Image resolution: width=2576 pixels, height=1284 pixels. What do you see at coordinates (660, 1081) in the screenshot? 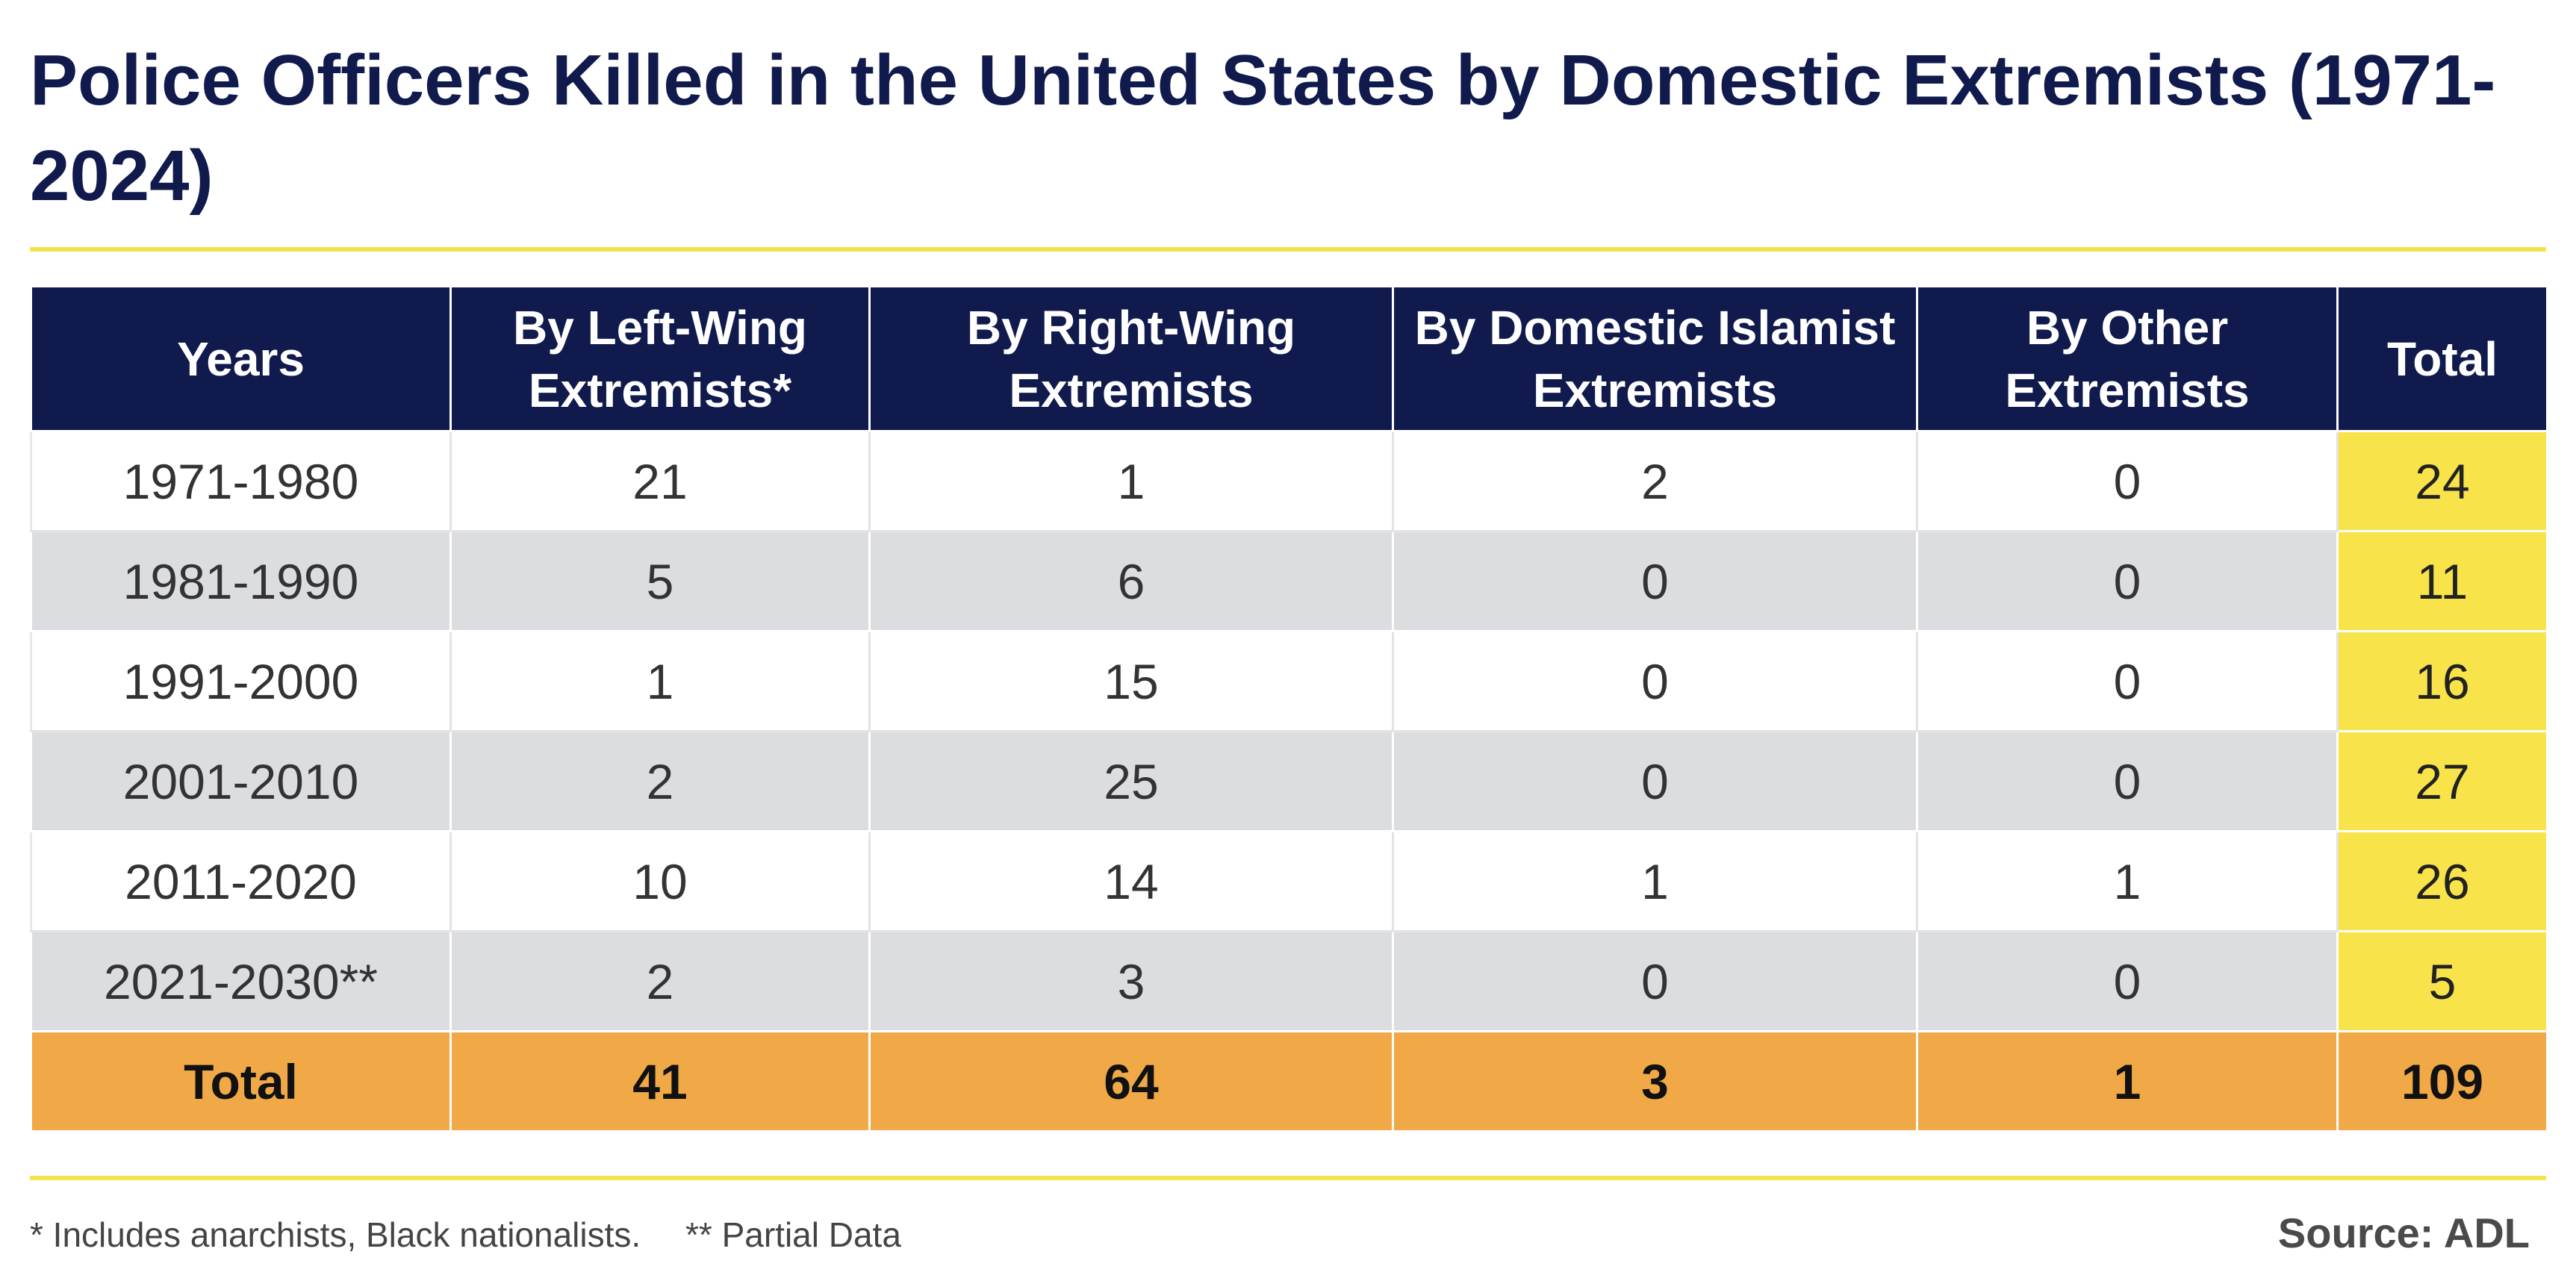
I see `total-left-wing: 41` at bounding box center [660, 1081].